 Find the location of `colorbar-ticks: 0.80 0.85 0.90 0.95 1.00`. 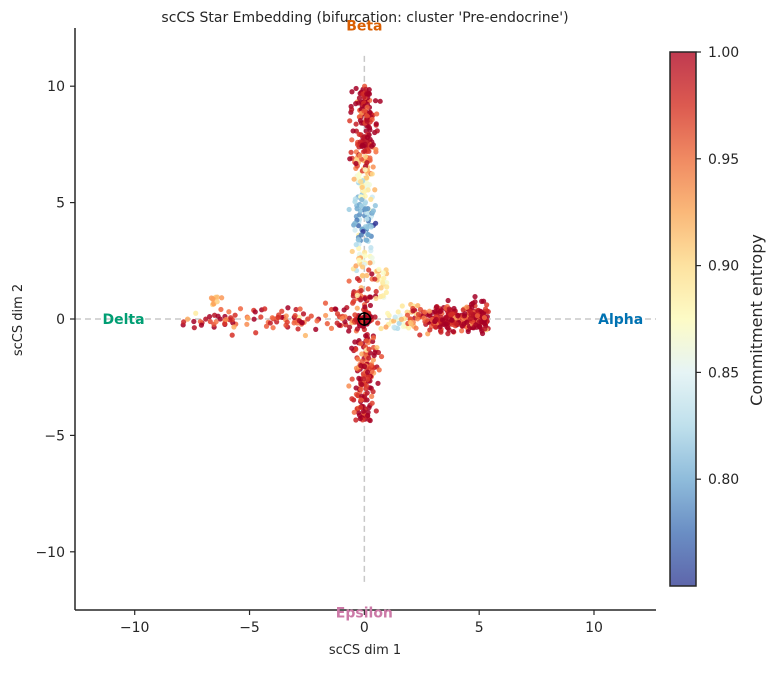

colorbar-ticks: 0.80 0.85 0.90 0.95 1.00 is located at coordinates (717, 266).